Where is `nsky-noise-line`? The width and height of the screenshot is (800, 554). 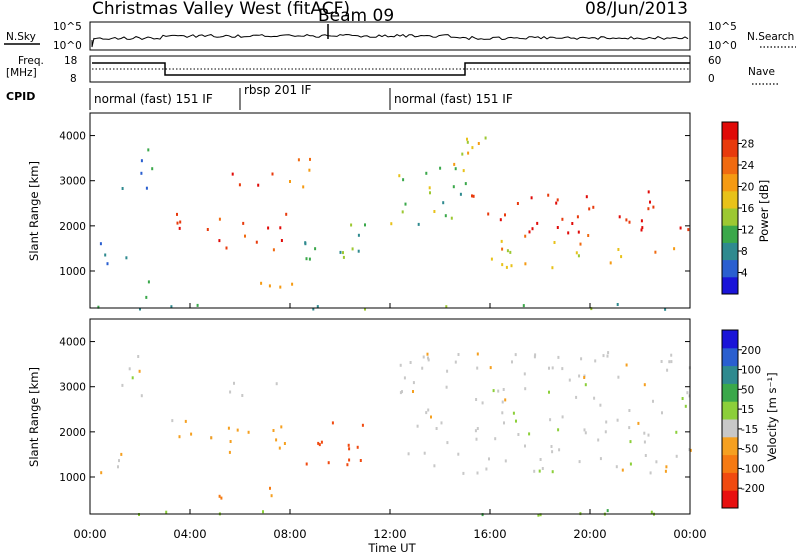 nsky-noise-line is located at coordinates (390, 40).